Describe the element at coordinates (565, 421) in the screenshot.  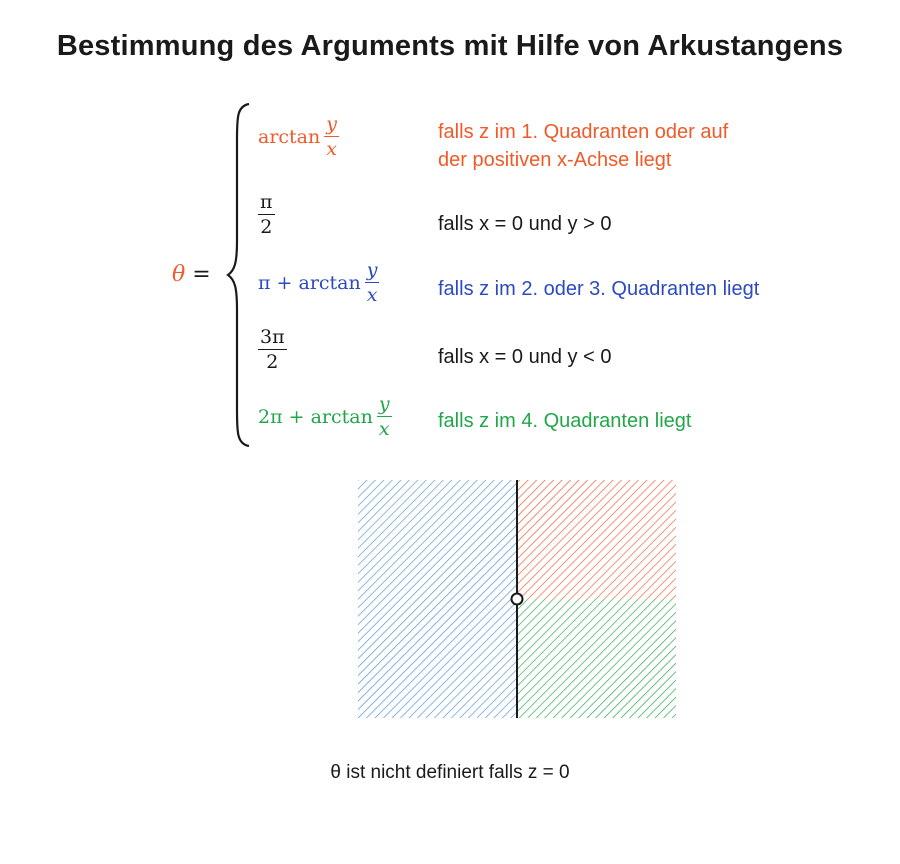
I see `case-5-condition: falls z im 4. Quadranten liegt` at that location.